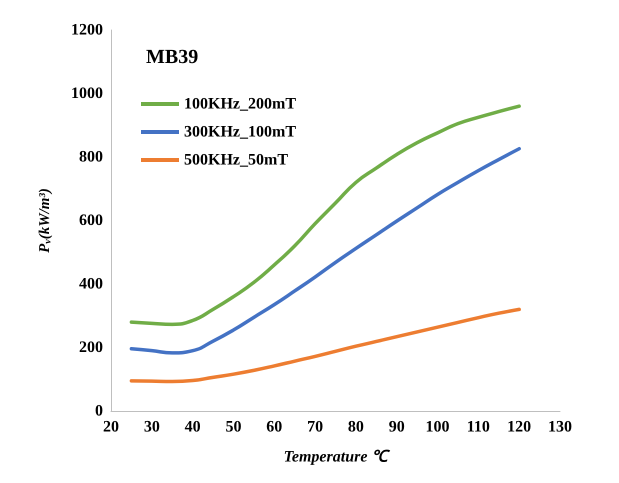 The height and width of the screenshot is (483, 619). What do you see at coordinates (478, 427) in the screenshot?
I see `x-tick-label: 110` at bounding box center [478, 427].